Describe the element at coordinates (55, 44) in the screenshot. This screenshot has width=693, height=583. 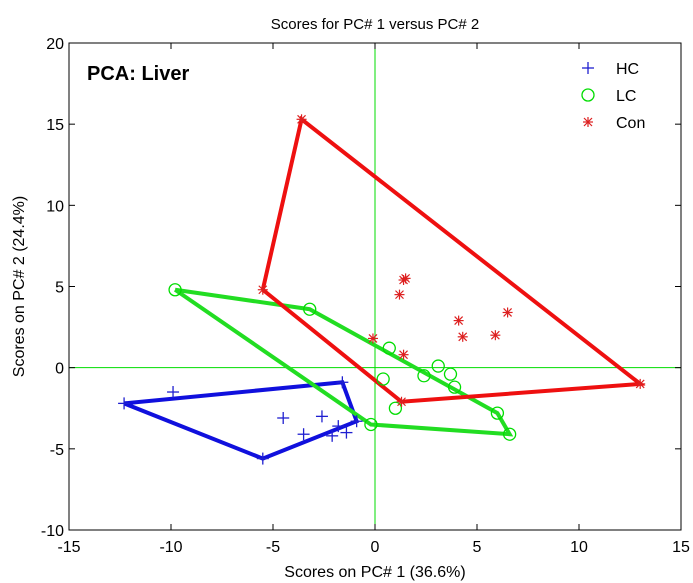
I see `y-tick-label: 20` at that location.